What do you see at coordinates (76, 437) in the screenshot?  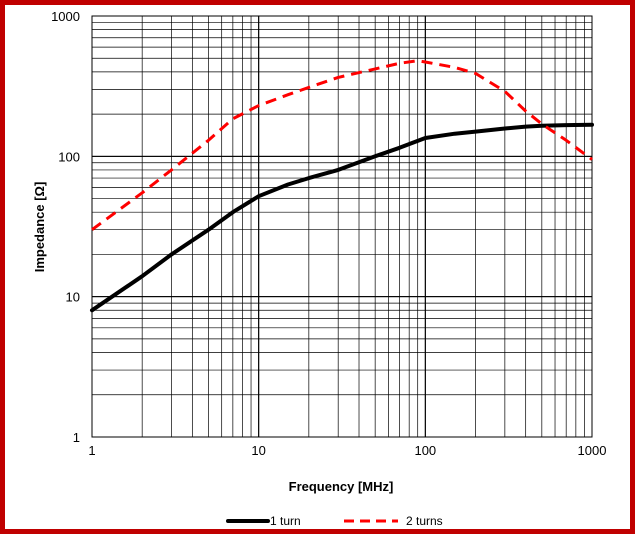 I see `y-tick-label: 1` at bounding box center [76, 437].